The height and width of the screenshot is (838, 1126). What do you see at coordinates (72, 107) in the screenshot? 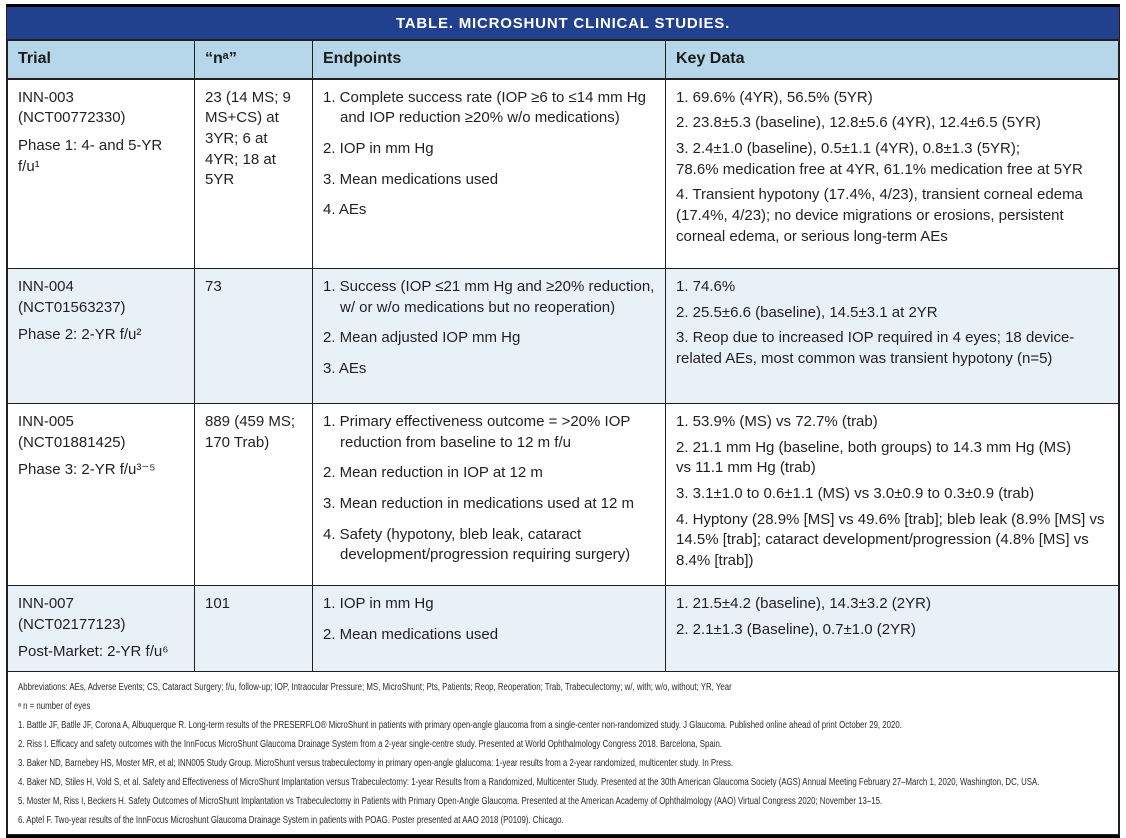
I see `trial-name: INN-003 (NCT00772330)` at bounding box center [72, 107].